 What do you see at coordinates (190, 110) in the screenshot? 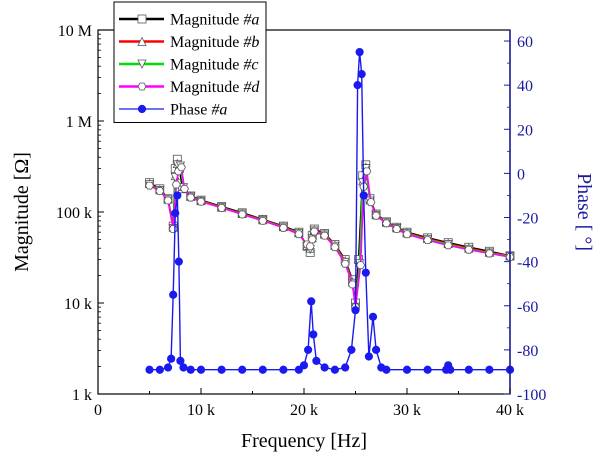
I see `legend-label-text: Phase` at bounding box center [190, 110].